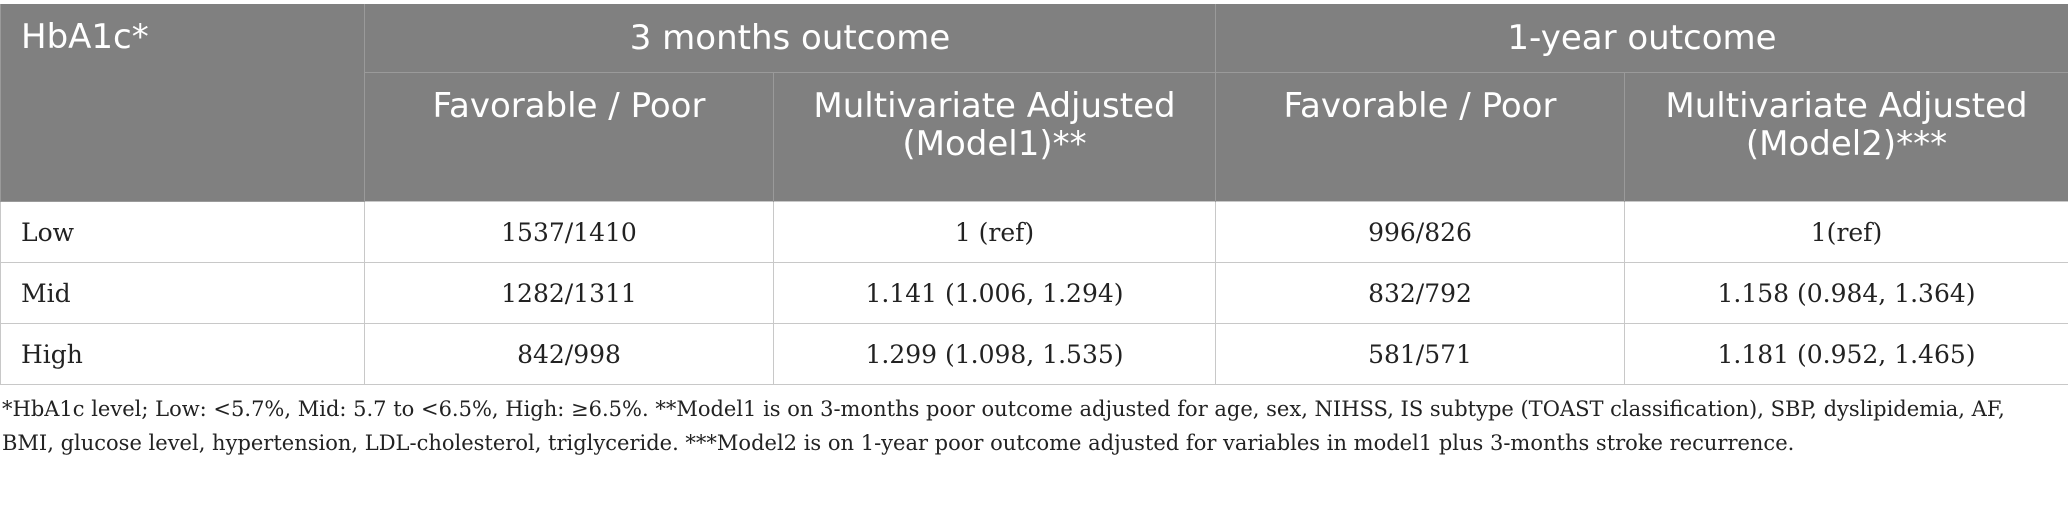 This screenshot has height=509, width=2068. I want to click on cell-mid-model2: 1.158 (0.984, 1.364), so click(1846, 293).